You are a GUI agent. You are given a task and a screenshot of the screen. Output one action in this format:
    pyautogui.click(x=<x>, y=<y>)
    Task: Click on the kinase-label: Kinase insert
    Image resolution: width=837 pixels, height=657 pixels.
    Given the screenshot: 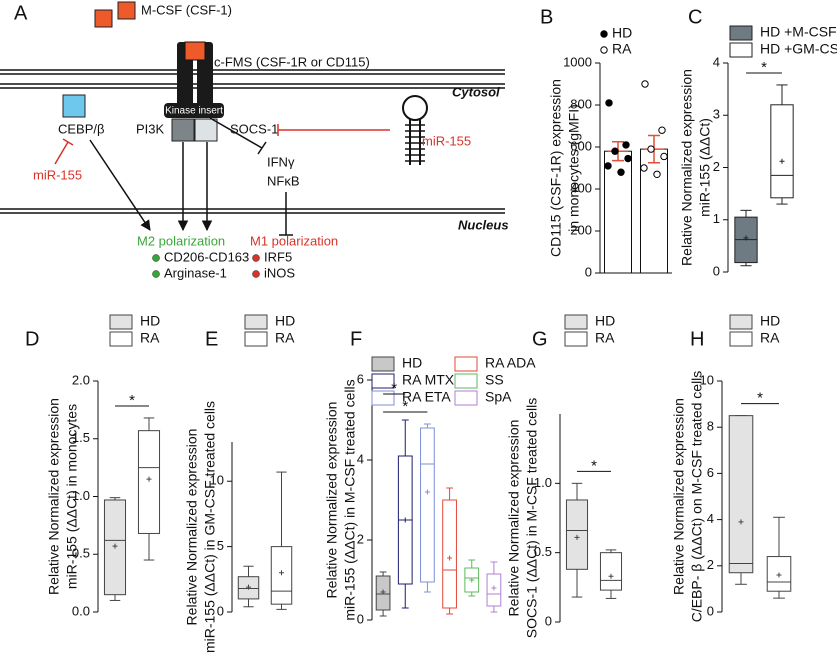 What is the action you would take?
    pyautogui.click(x=194, y=111)
    